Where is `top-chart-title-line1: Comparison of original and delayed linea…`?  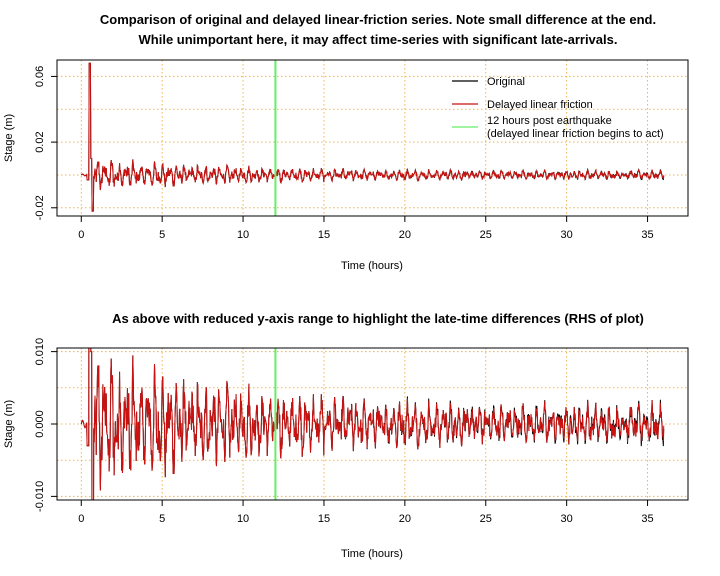 top-chart-title-line1: Comparison of original and delayed linea… is located at coordinates (378, 19).